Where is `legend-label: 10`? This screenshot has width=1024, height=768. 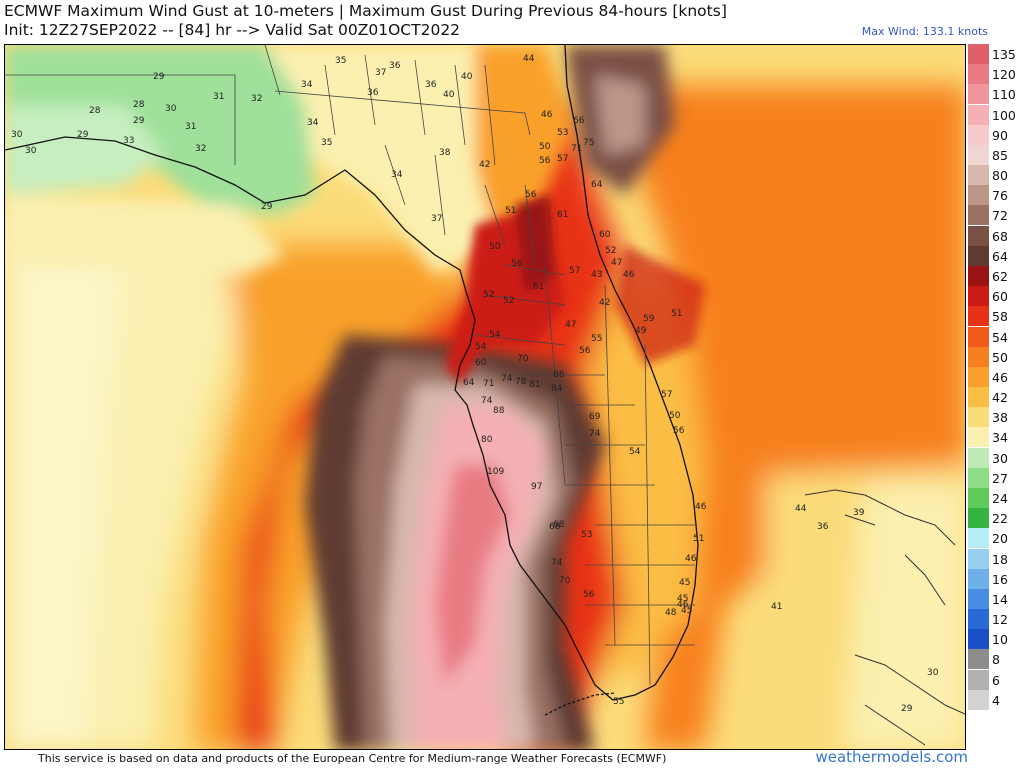 legend-label: 10 is located at coordinates (1000, 640).